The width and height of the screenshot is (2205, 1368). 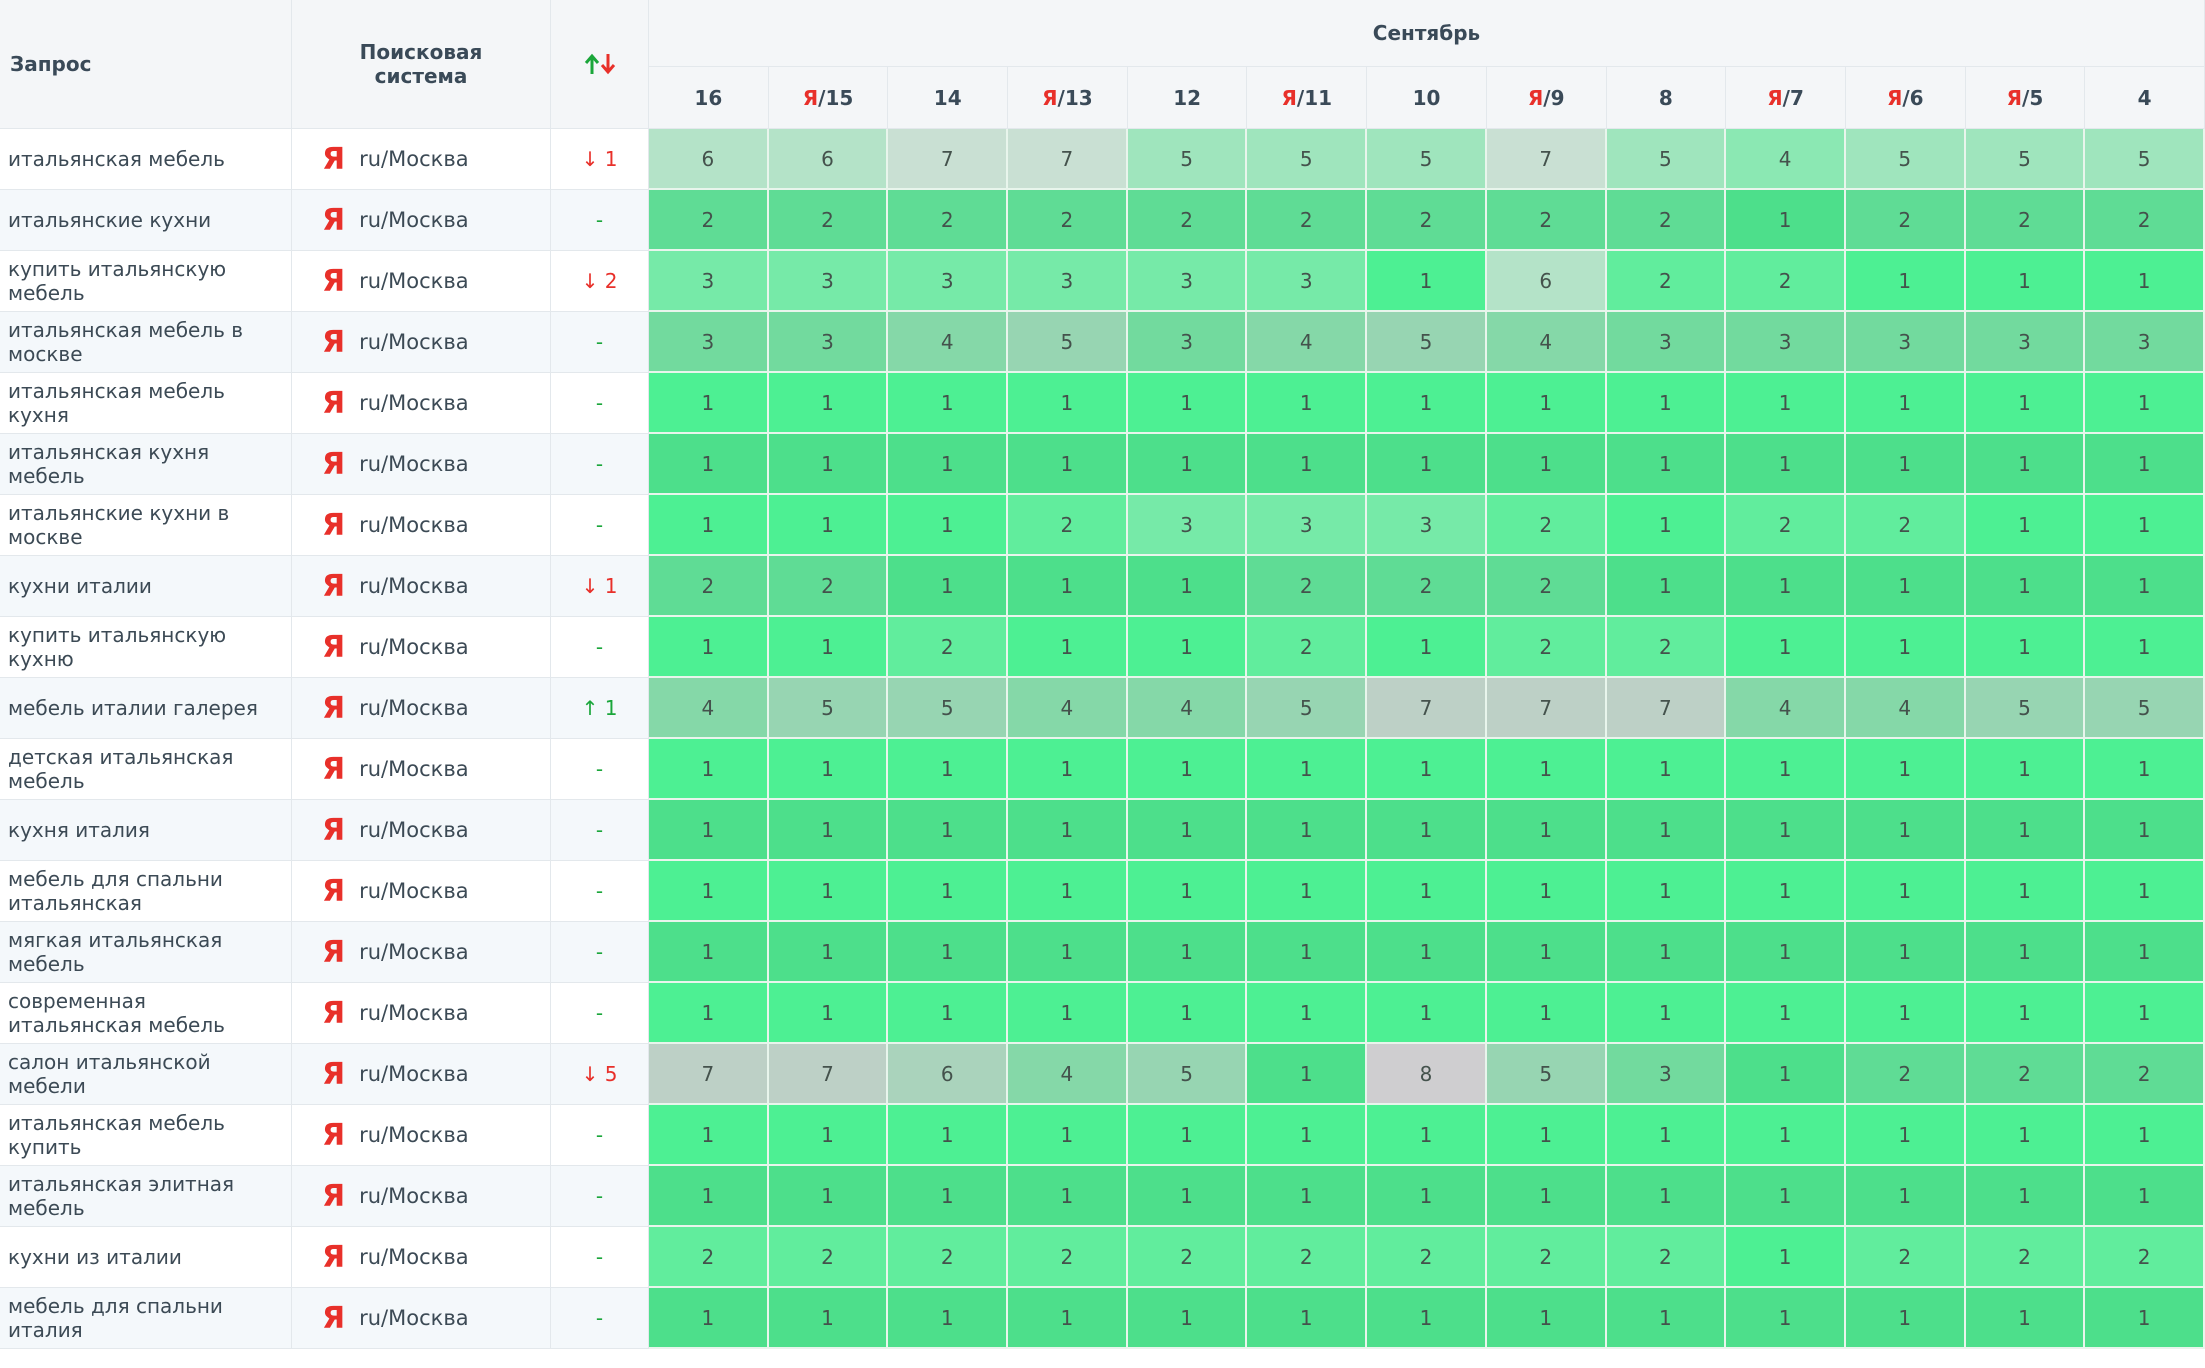 I want to click on query-cell: итальянская мебель, so click(x=146, y=159).